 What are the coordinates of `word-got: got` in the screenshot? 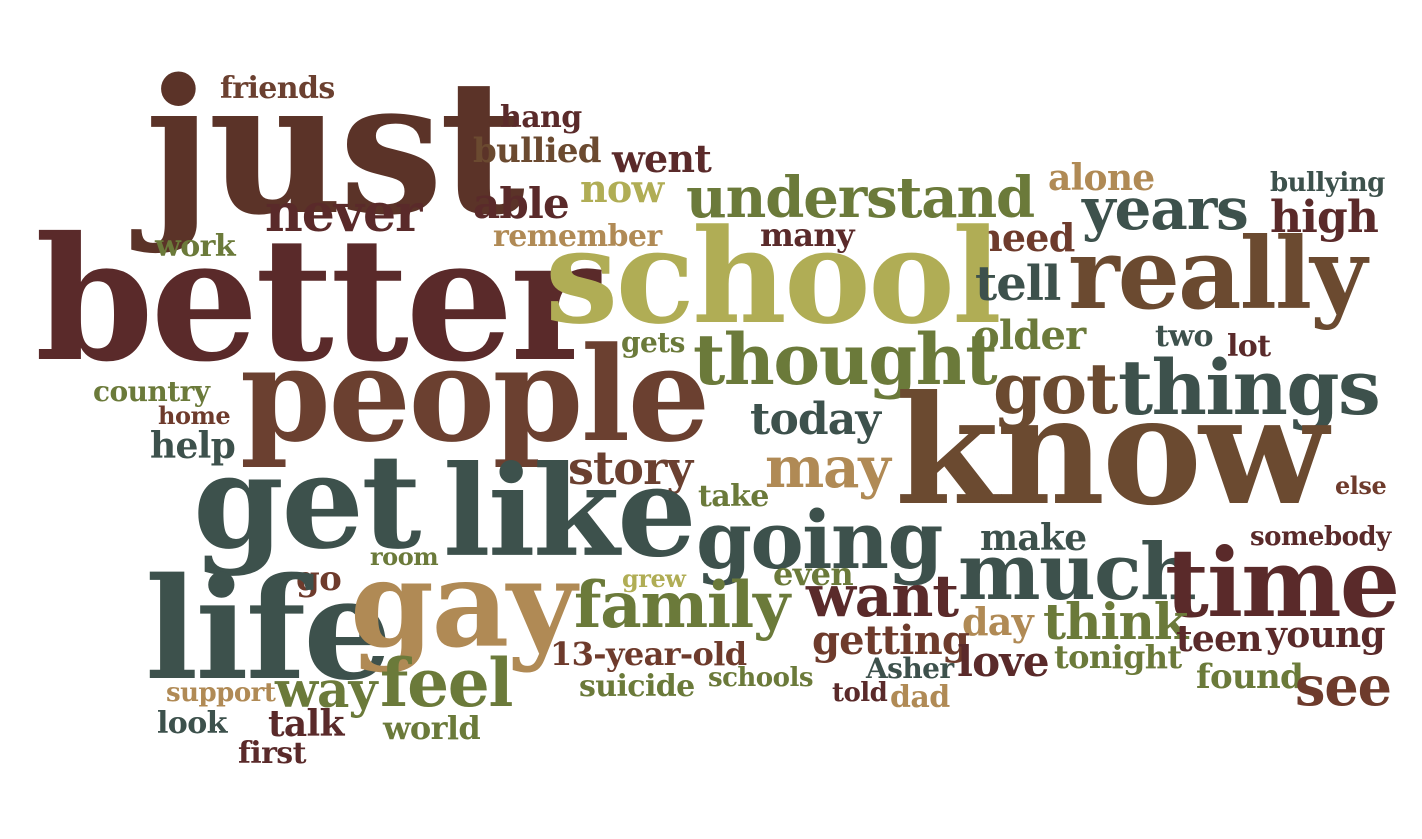 It's located at (1055, 388).